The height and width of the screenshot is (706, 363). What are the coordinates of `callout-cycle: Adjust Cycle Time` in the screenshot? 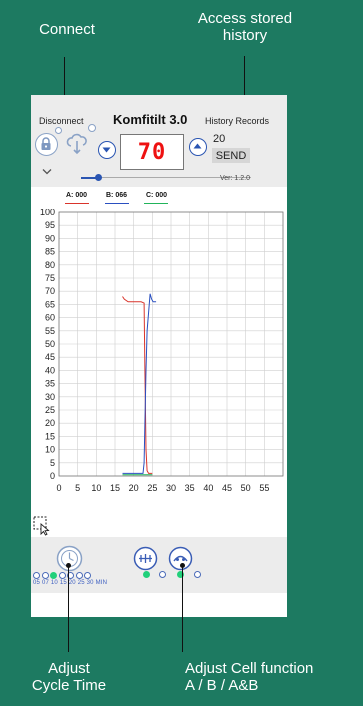 It's located at (69, 677).